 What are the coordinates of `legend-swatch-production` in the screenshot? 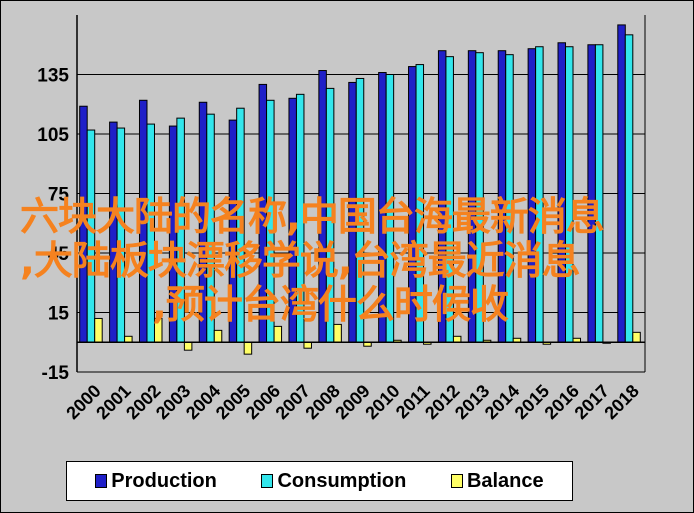 It's located at (101, 481).